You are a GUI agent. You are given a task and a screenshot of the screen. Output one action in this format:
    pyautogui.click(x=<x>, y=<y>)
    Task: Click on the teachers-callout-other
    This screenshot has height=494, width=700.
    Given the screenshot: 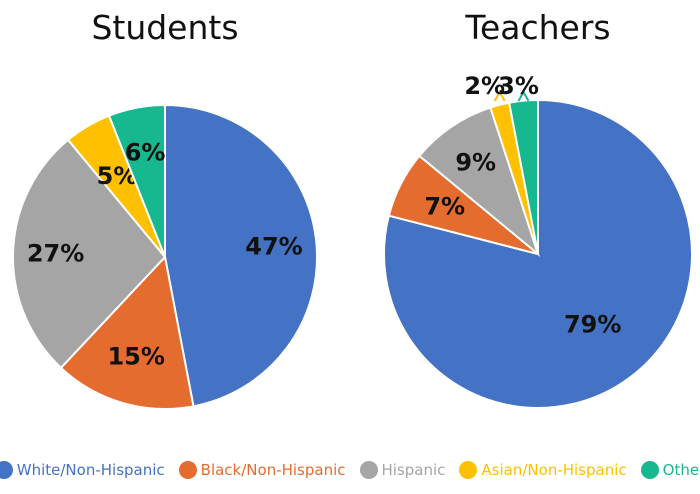 What is the action you would take?
    pyautogui.click(x=523, y=95)
    